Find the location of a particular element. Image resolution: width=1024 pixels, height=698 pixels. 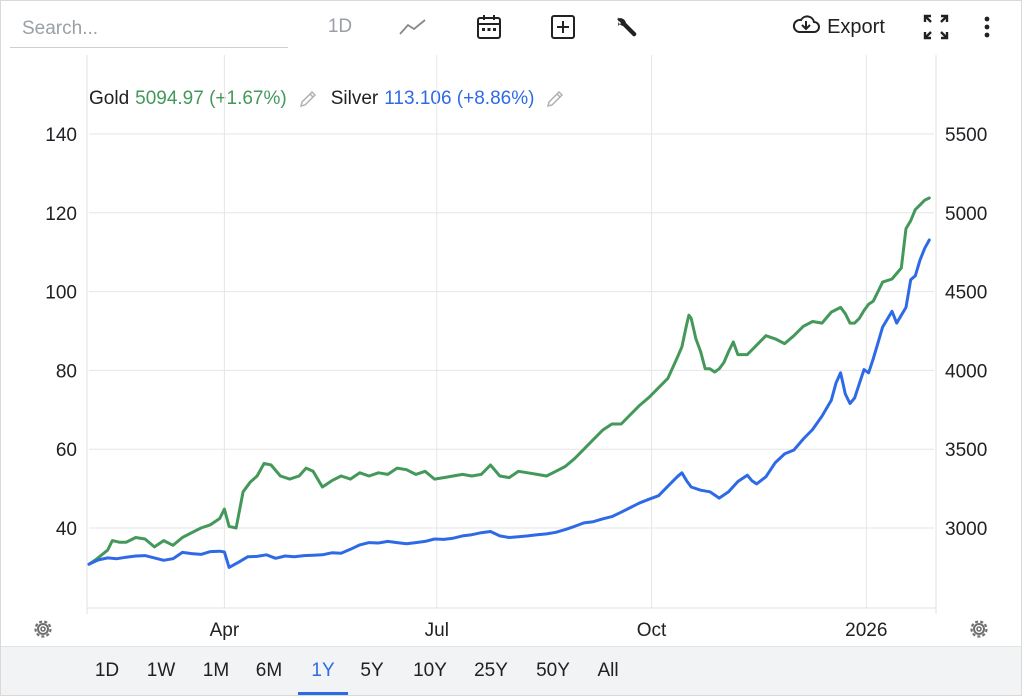

calendar-icon is located at coordinates (489, 27).